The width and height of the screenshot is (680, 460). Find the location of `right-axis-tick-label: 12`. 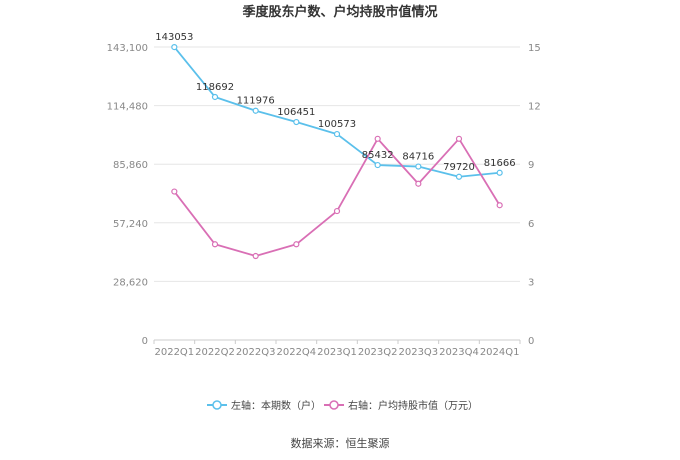

right-axis-tick-label: 12 is located at coordinates (534, 107).